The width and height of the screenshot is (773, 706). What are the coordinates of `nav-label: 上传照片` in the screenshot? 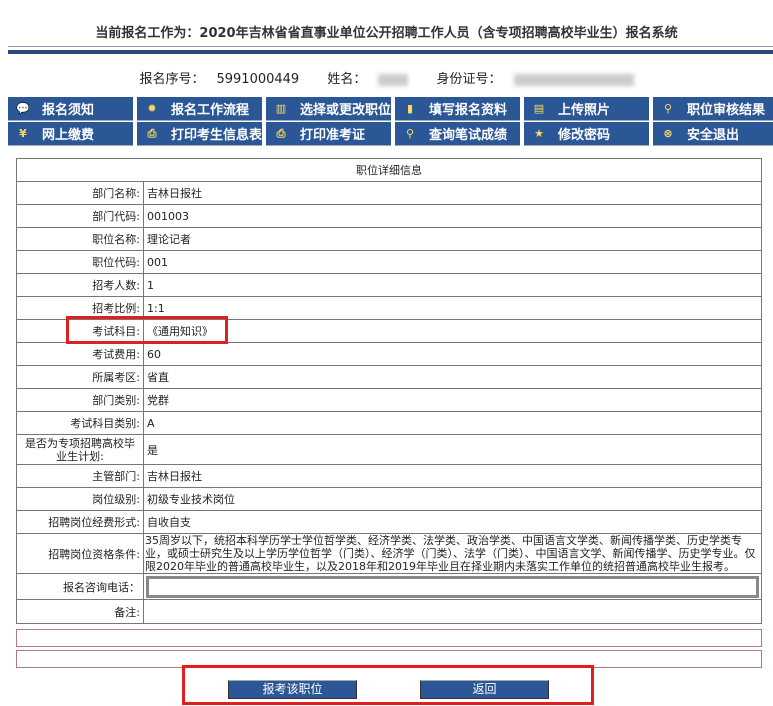 It's located at (584, 110).